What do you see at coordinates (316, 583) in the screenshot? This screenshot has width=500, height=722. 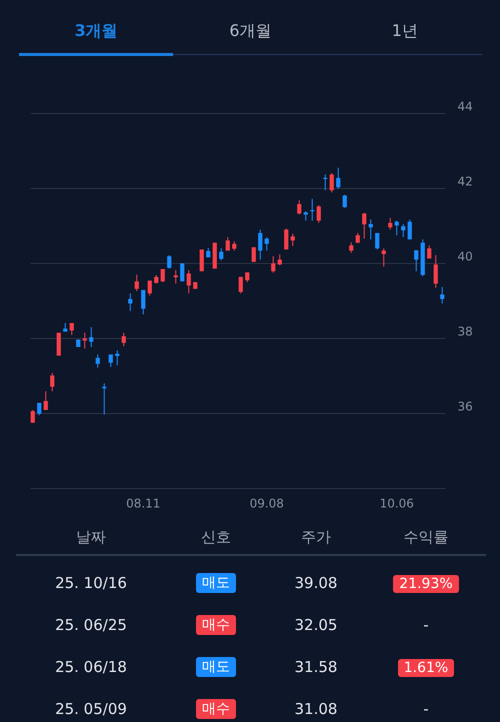 I see `text: 39.08` at bounding box center [316, 583].